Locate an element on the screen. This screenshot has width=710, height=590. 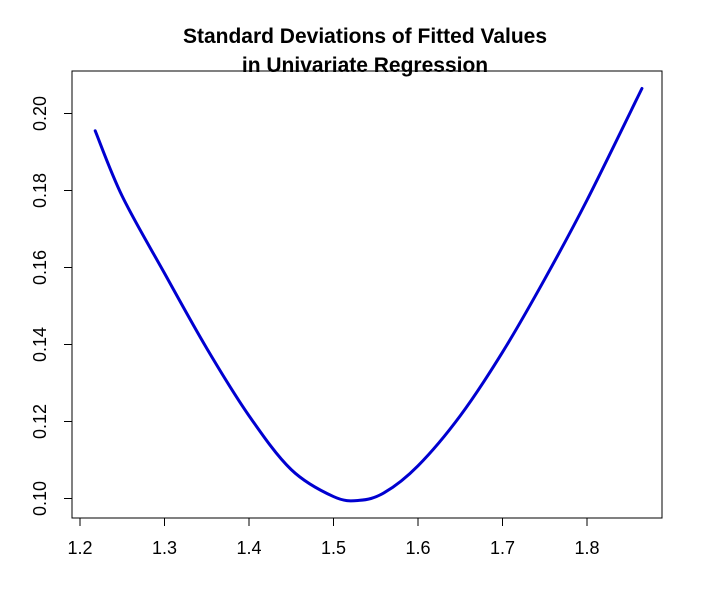
x-tick-label: 1.8 is located at coordinates (586, 548).